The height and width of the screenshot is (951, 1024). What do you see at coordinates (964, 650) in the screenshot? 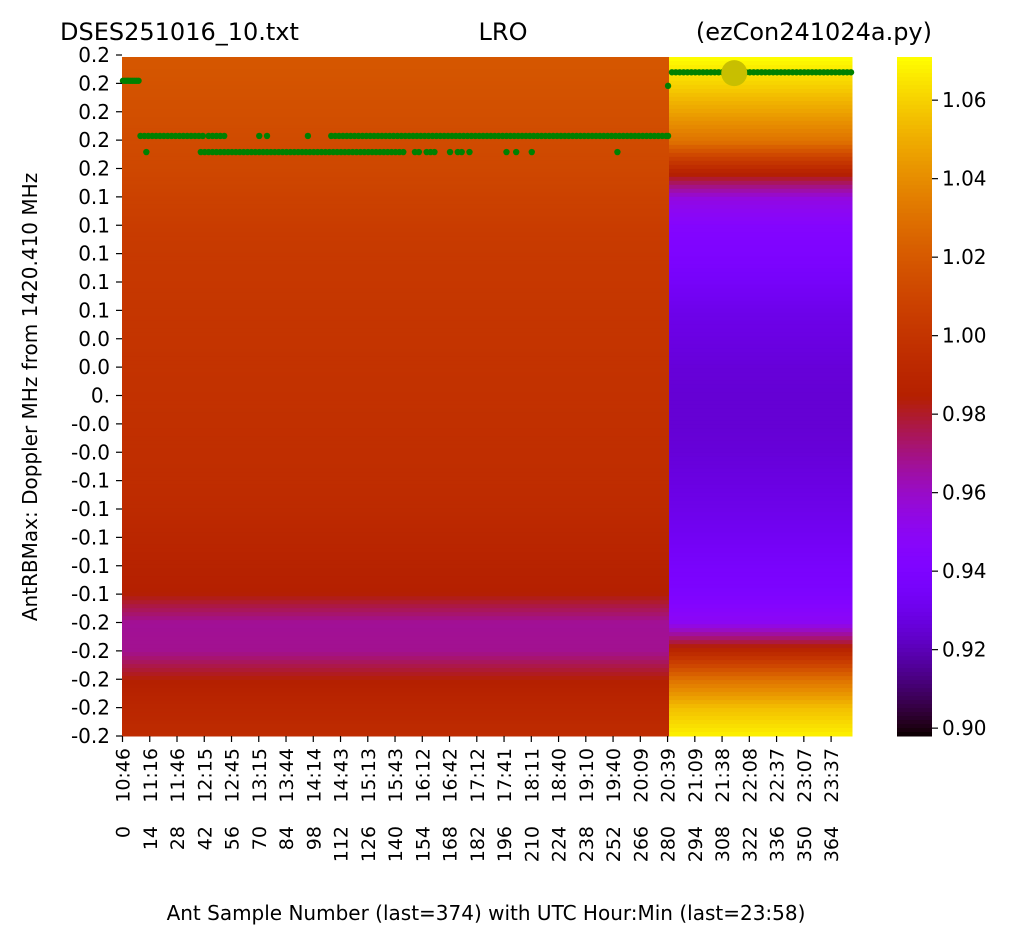
I see `colorbar-tick-label: 0.92` at bounding box center [964, 650].